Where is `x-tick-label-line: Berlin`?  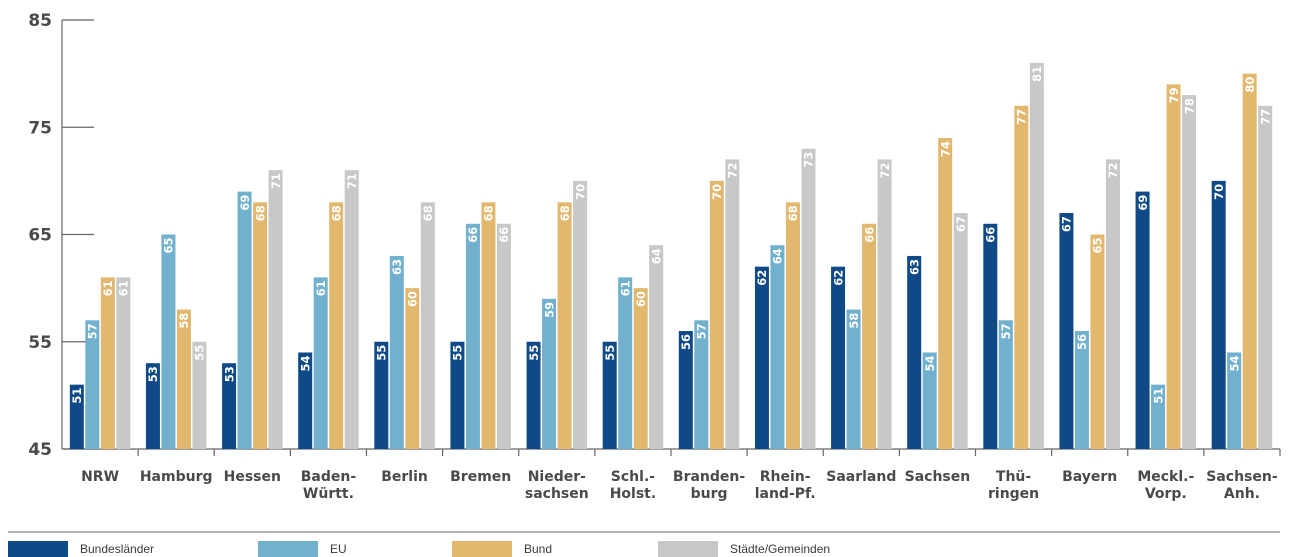 x-tick-label-line: Berlin is located at coordinates (404, 477).